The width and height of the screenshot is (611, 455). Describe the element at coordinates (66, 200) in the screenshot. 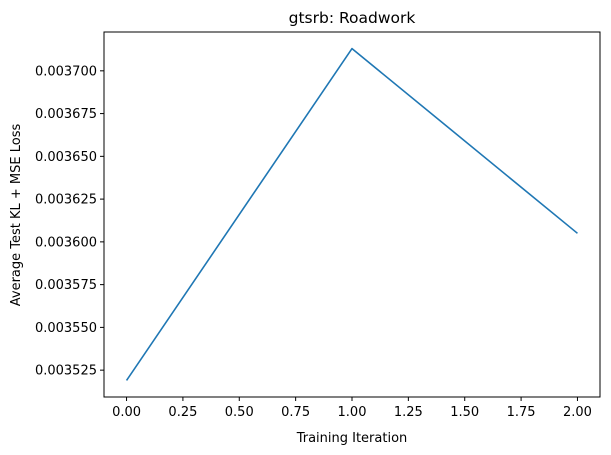

I see `y-tick-label: 0.003625` at that location.